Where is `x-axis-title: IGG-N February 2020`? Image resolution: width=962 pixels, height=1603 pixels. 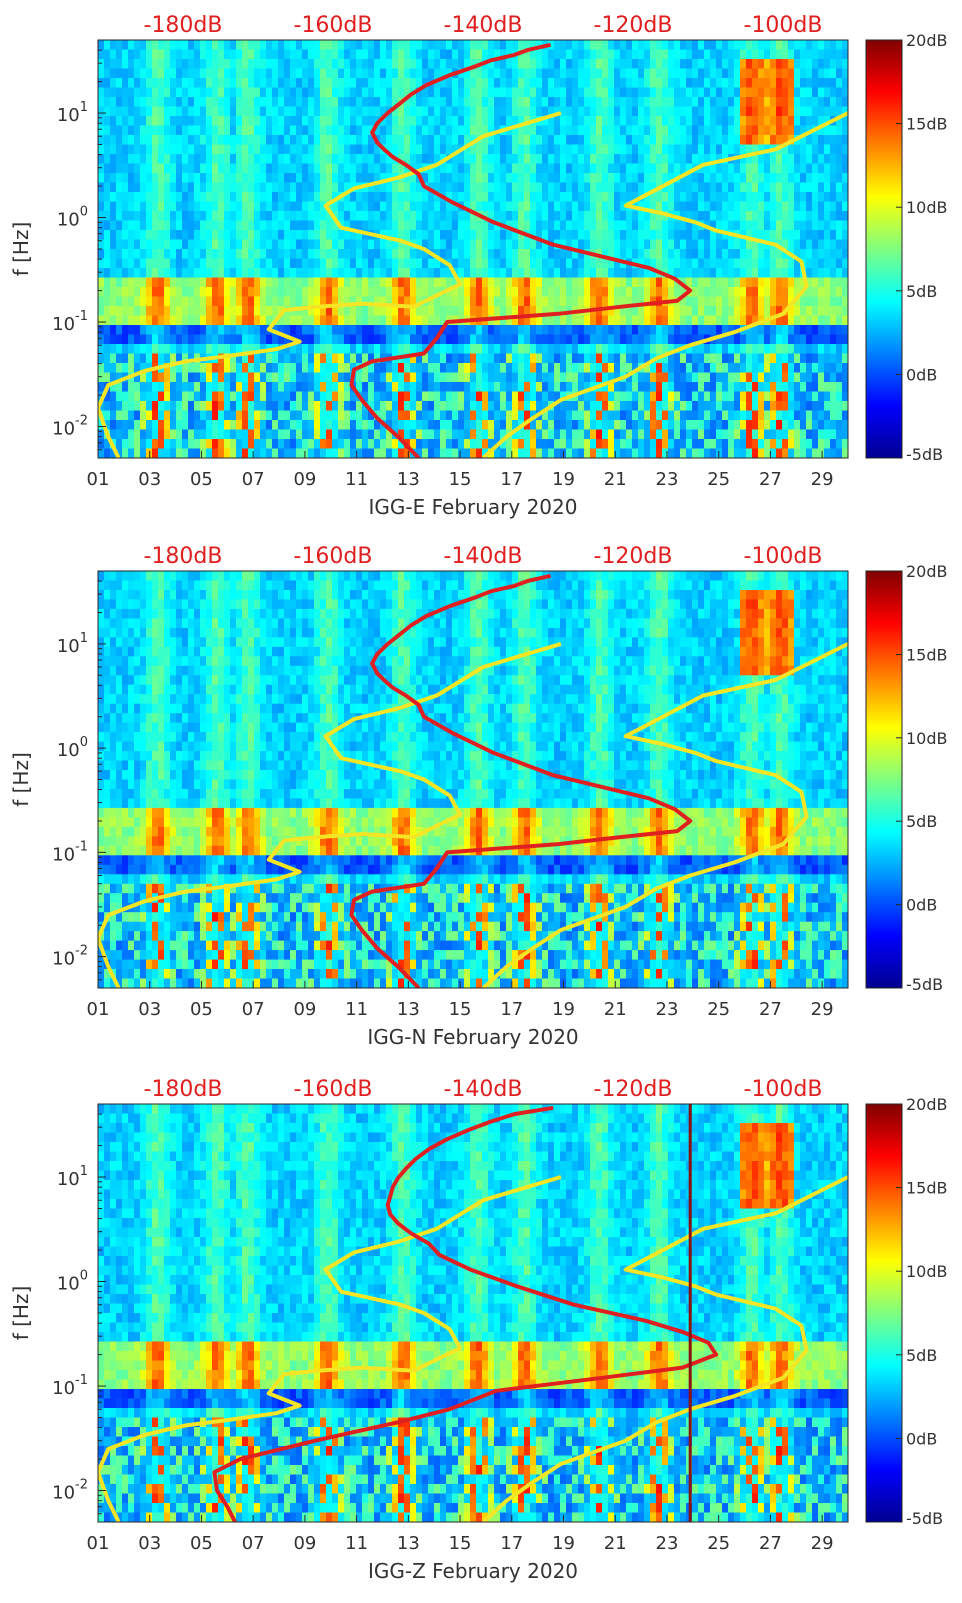
x-axis-title: IGG-N February 2020 is located at coordinates (472, 1037).